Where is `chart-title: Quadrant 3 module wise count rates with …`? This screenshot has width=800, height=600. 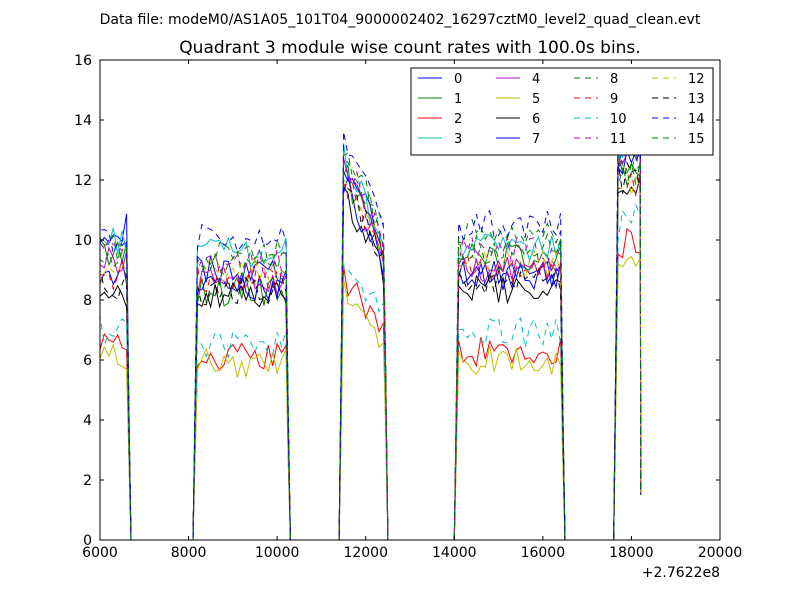
chart-title: Quadrant 3 module wise count rates with … is located at coordinates (409, 48).